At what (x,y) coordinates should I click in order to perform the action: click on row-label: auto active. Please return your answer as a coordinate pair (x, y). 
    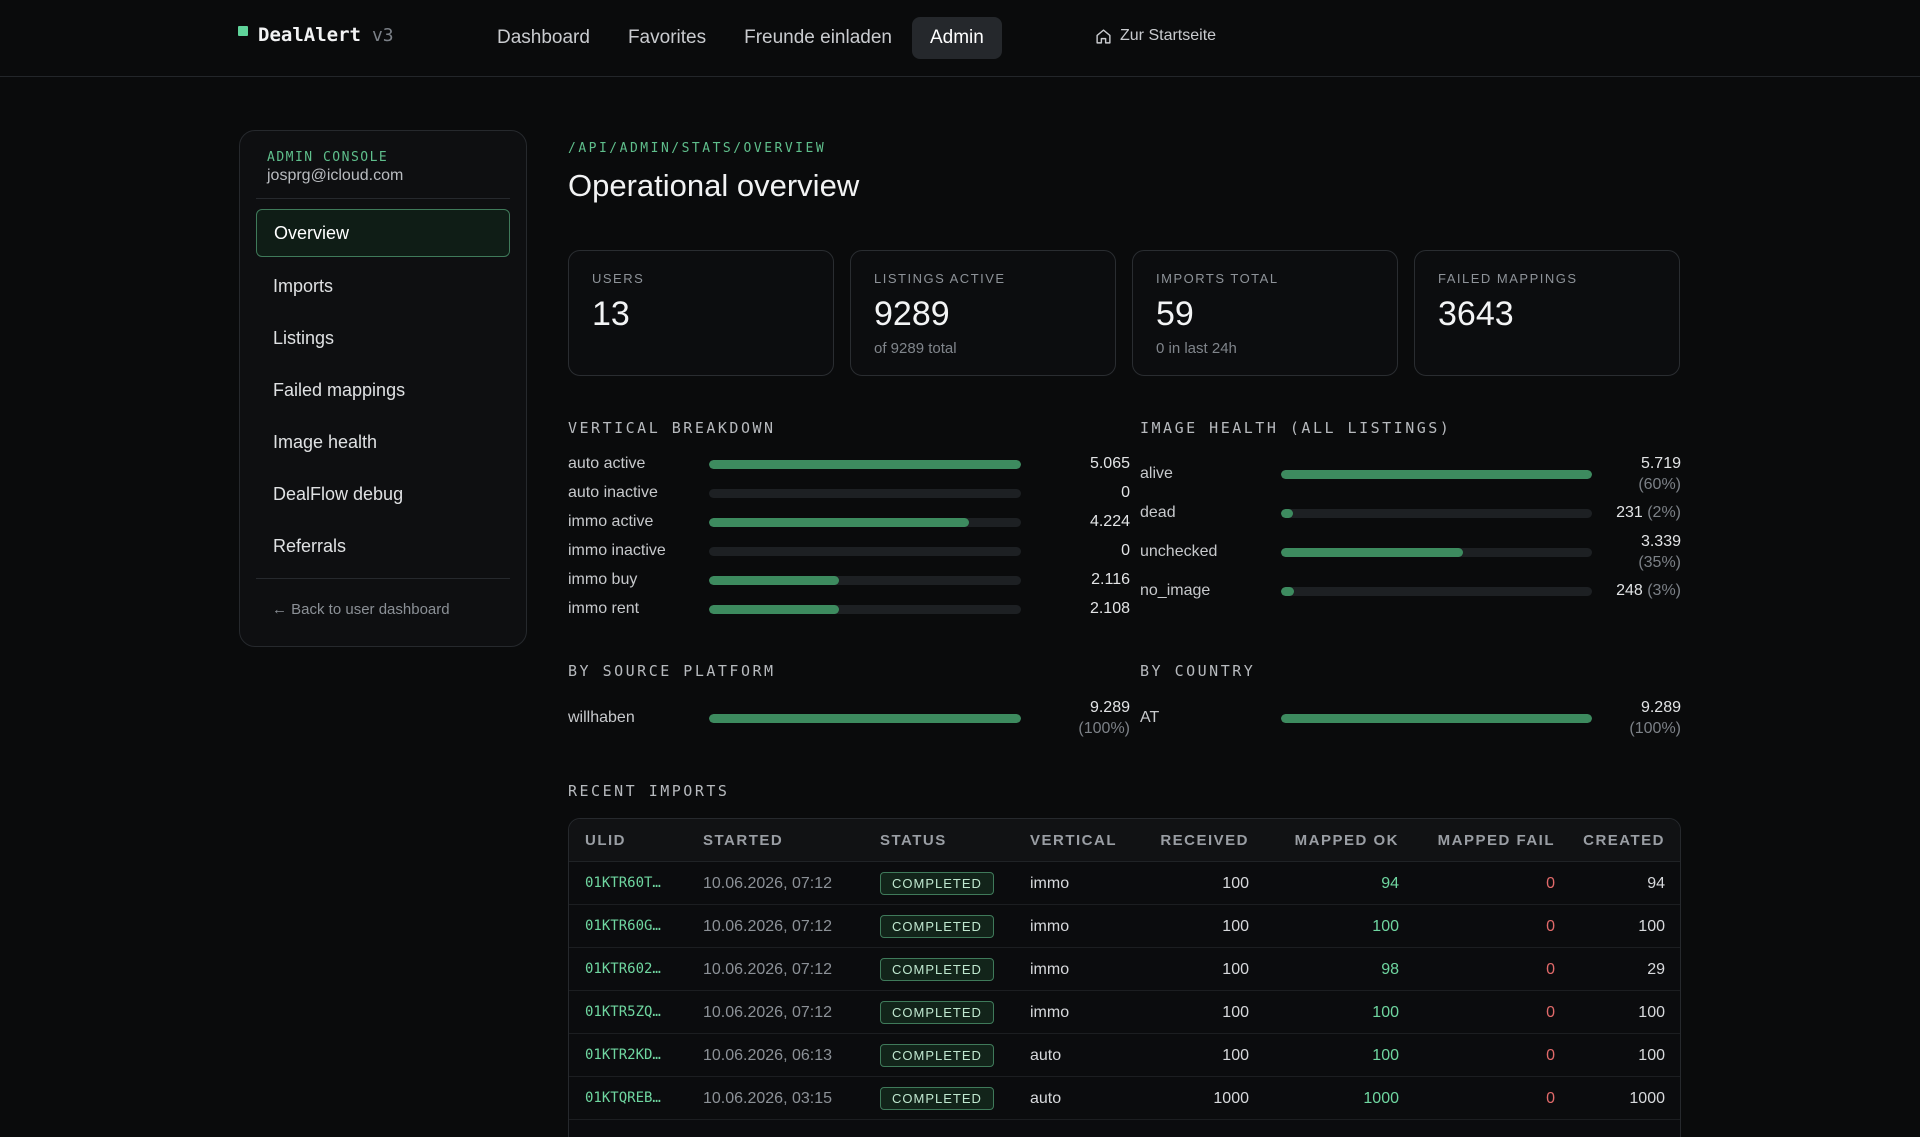
    Looking at the image, I should click on (607, 463).